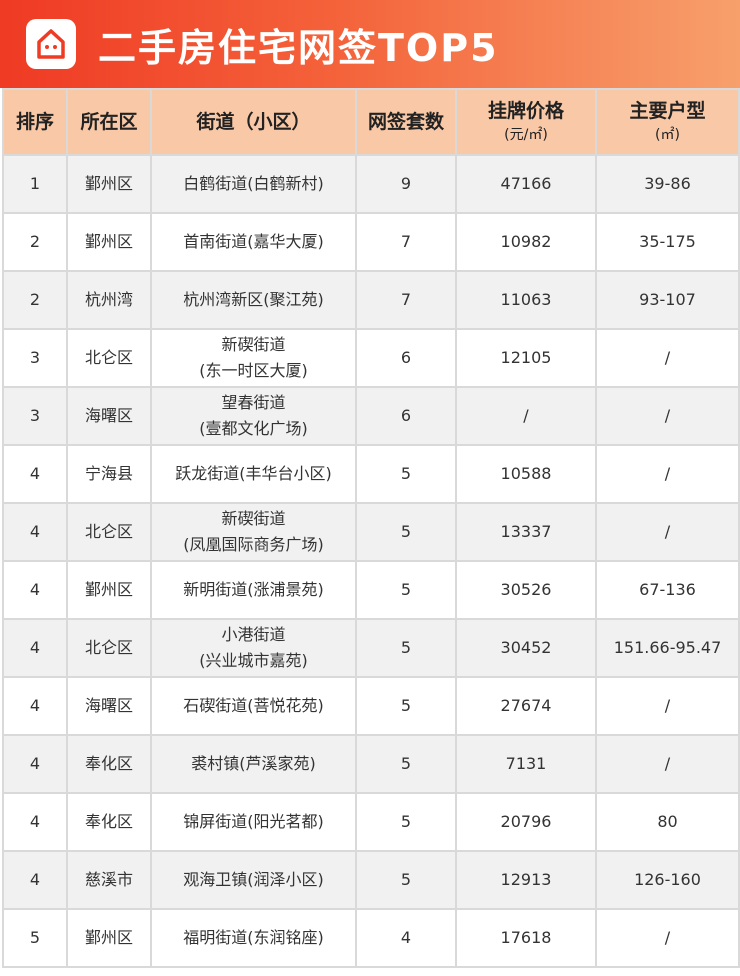 The height and width of the screenshot is (976, 740). What do you see at coordinates (406, 415) in the screenshot?
I see `cell-text: 6` at bounding box center [406, 415].